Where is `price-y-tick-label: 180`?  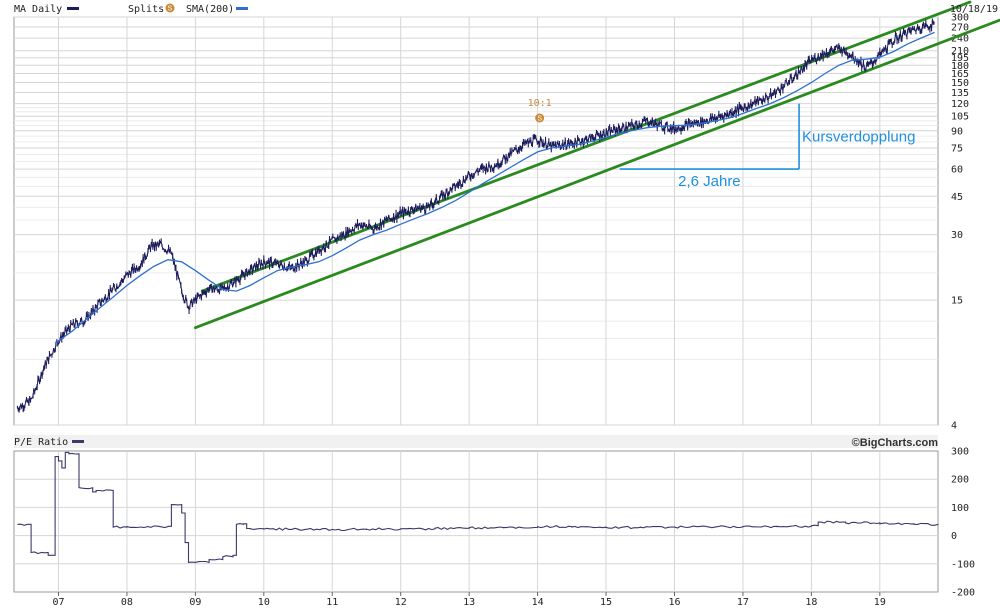 price-y-tick-label: 180 is located at coordinates (960, 66).